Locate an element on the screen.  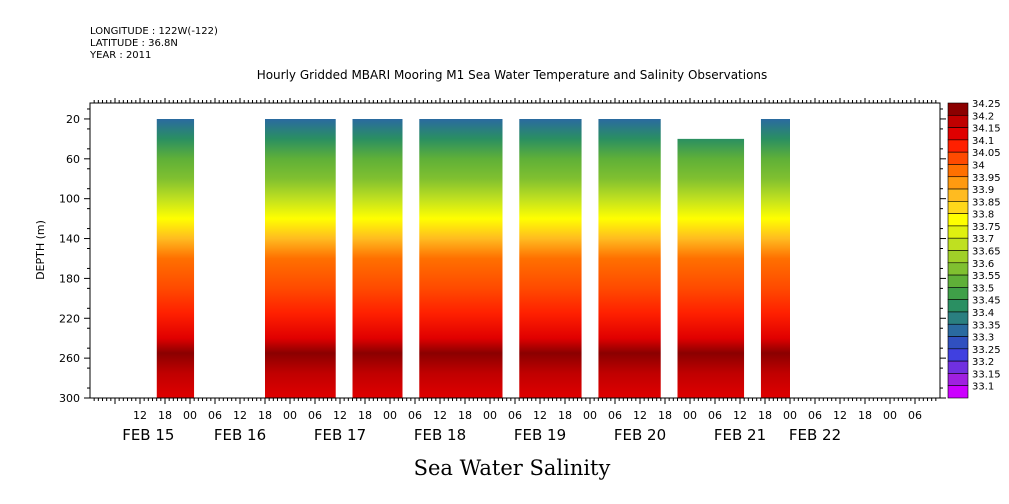
legend-label: 33.65 is located at coordinates (986, 252).